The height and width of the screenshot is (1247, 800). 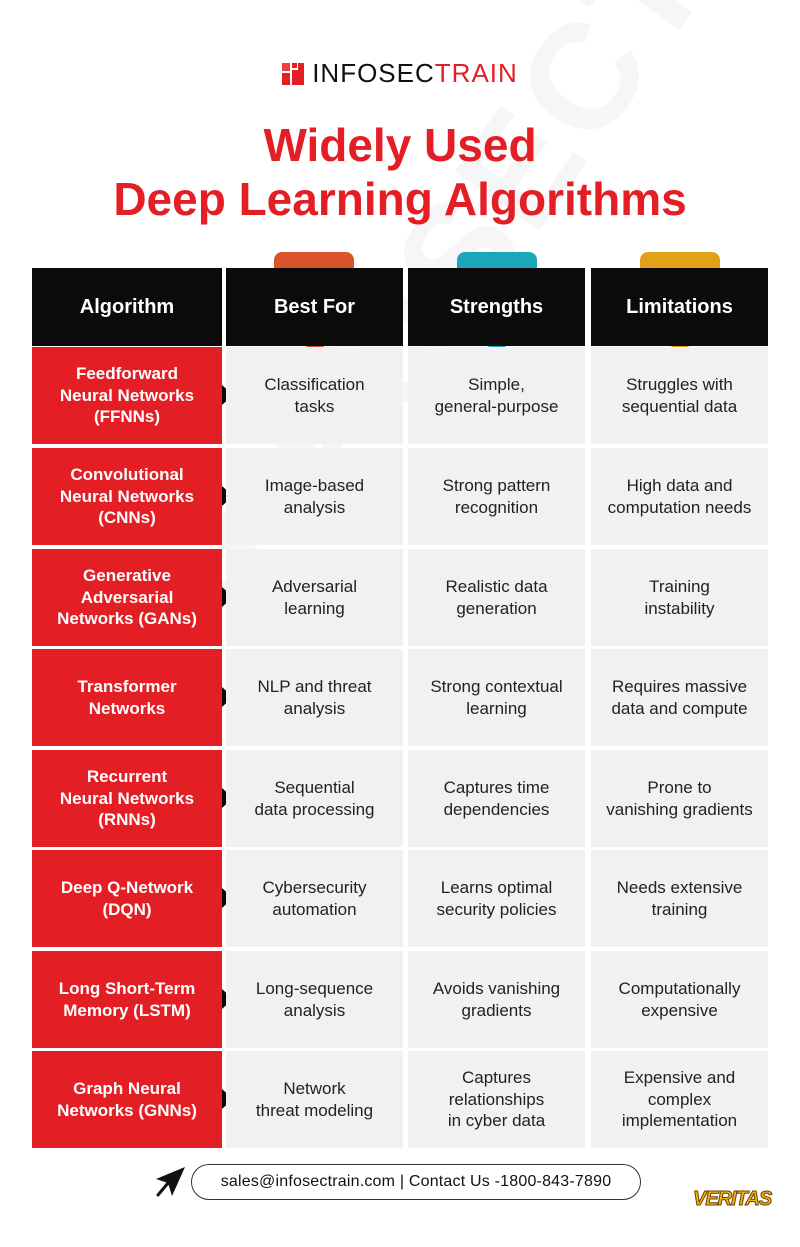 I want to click on best-for-cell: Classification tasks, so click(x=314, y=395).